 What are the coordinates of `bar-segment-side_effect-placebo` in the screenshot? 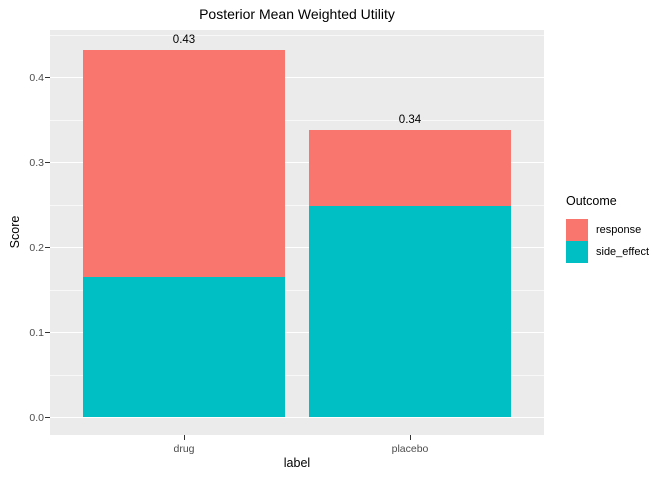 It's located at (410, 311).